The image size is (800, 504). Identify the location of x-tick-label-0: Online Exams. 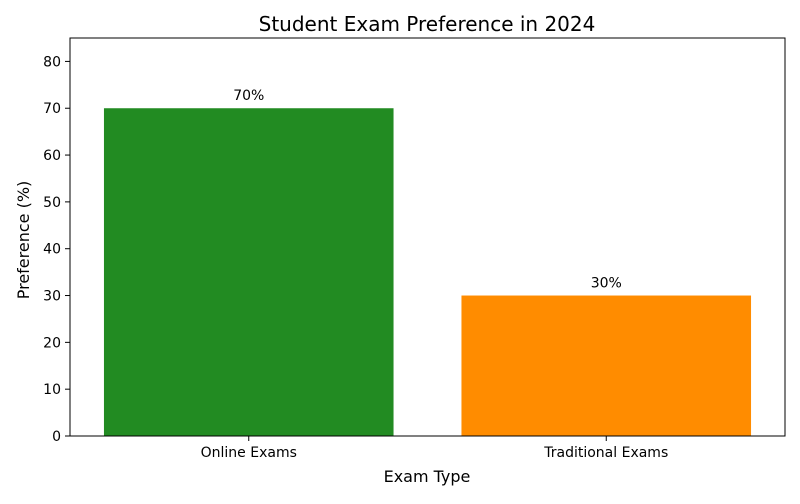
(249, 453).